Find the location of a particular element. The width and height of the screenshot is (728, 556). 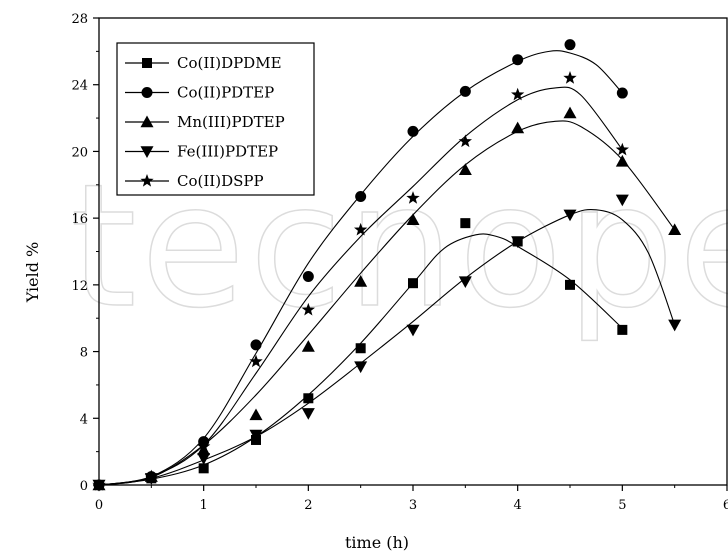

y-tick-label: 4 is located at coordinates (84, 419).